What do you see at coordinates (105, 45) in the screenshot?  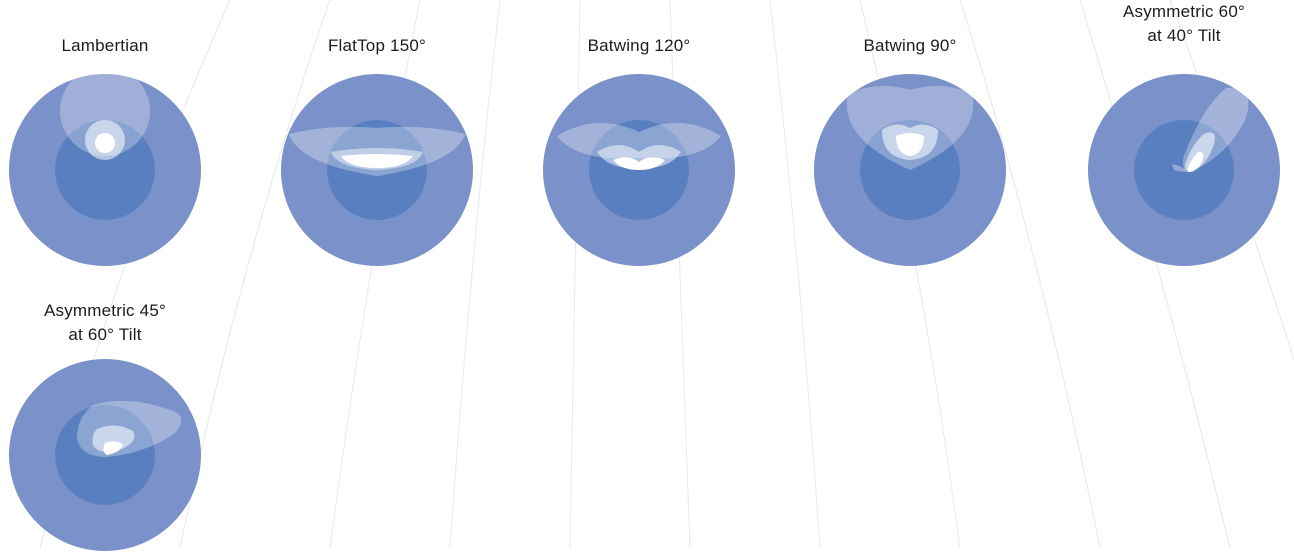 I see `diagram-label: Lambertian` at bounding box center [105, 45].